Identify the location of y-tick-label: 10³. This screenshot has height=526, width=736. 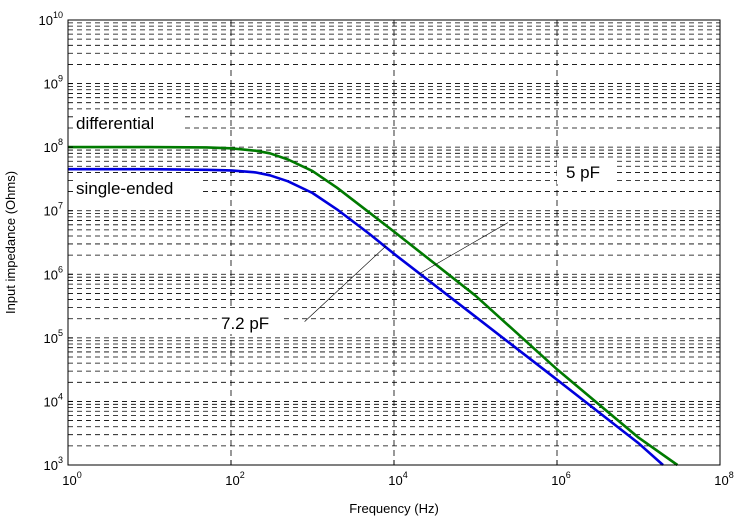
(53, 464).